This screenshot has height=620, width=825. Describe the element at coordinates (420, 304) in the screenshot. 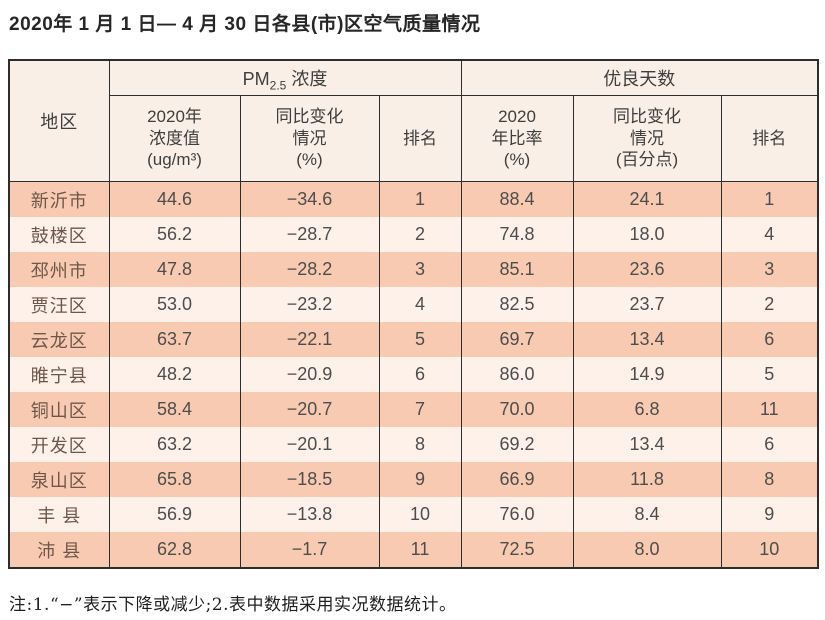

I see `pm-rank-cell: 4` at that location.